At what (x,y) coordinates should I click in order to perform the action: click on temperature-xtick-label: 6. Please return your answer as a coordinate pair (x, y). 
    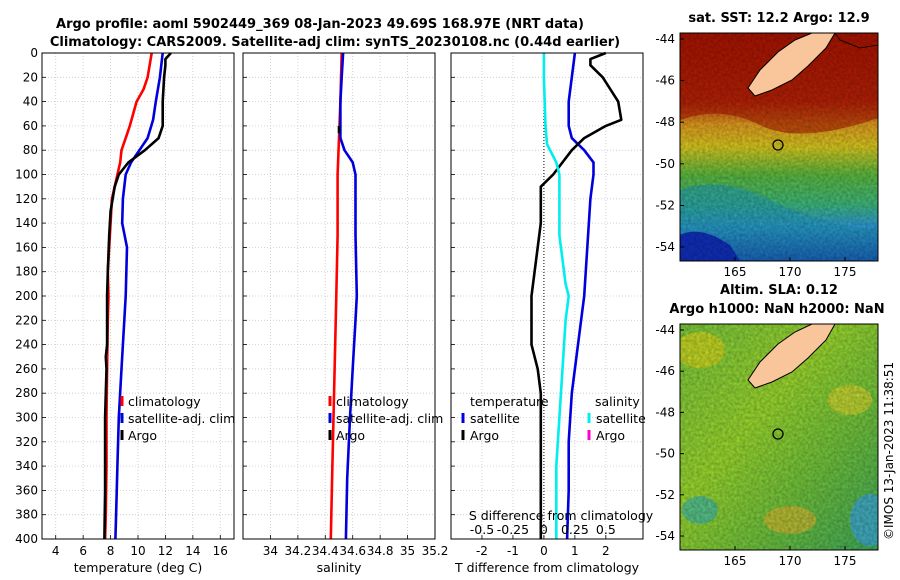
    Looking at the image, I should click on (83, 551).